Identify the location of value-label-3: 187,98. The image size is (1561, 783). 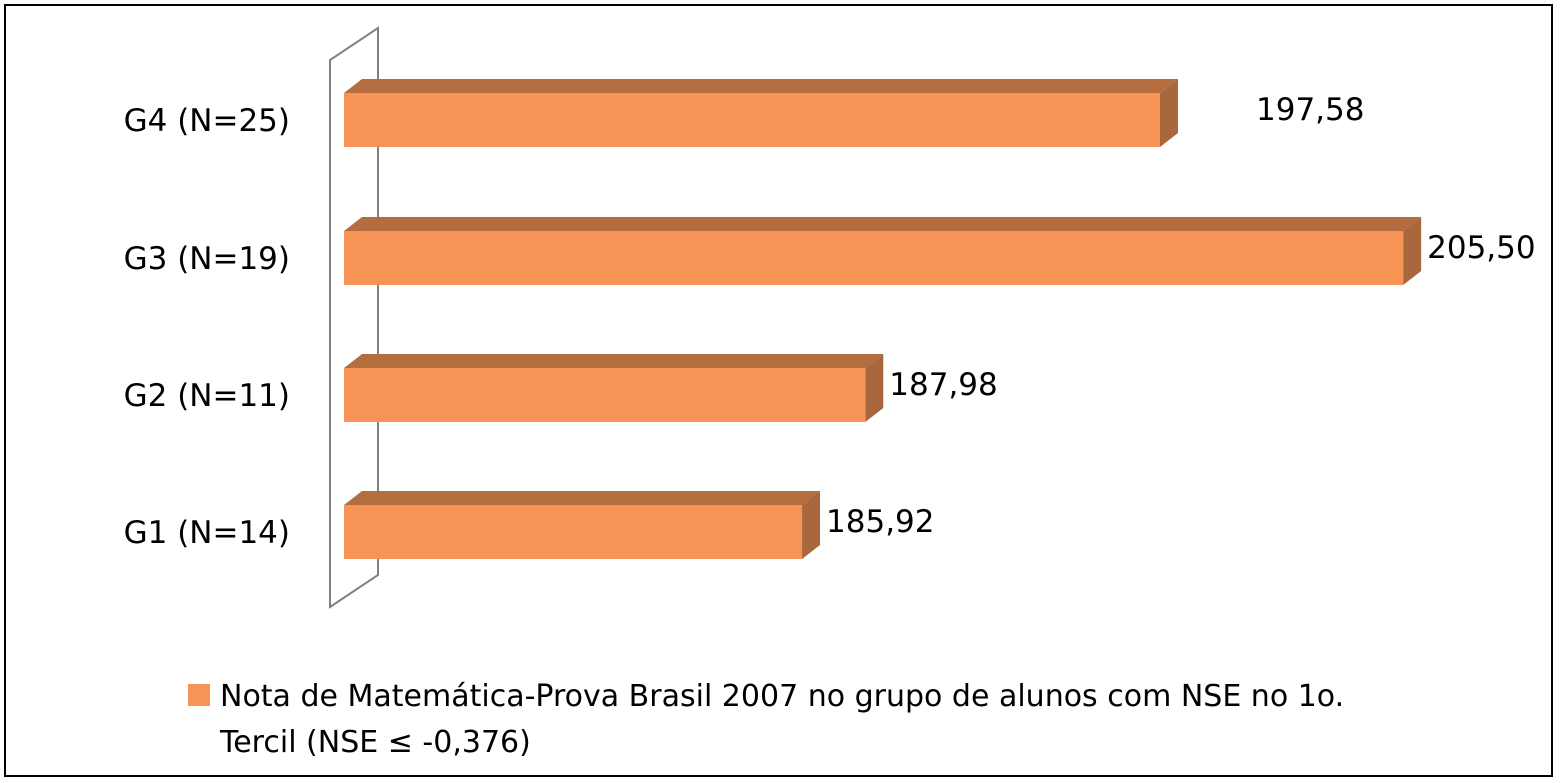
(943, 385).